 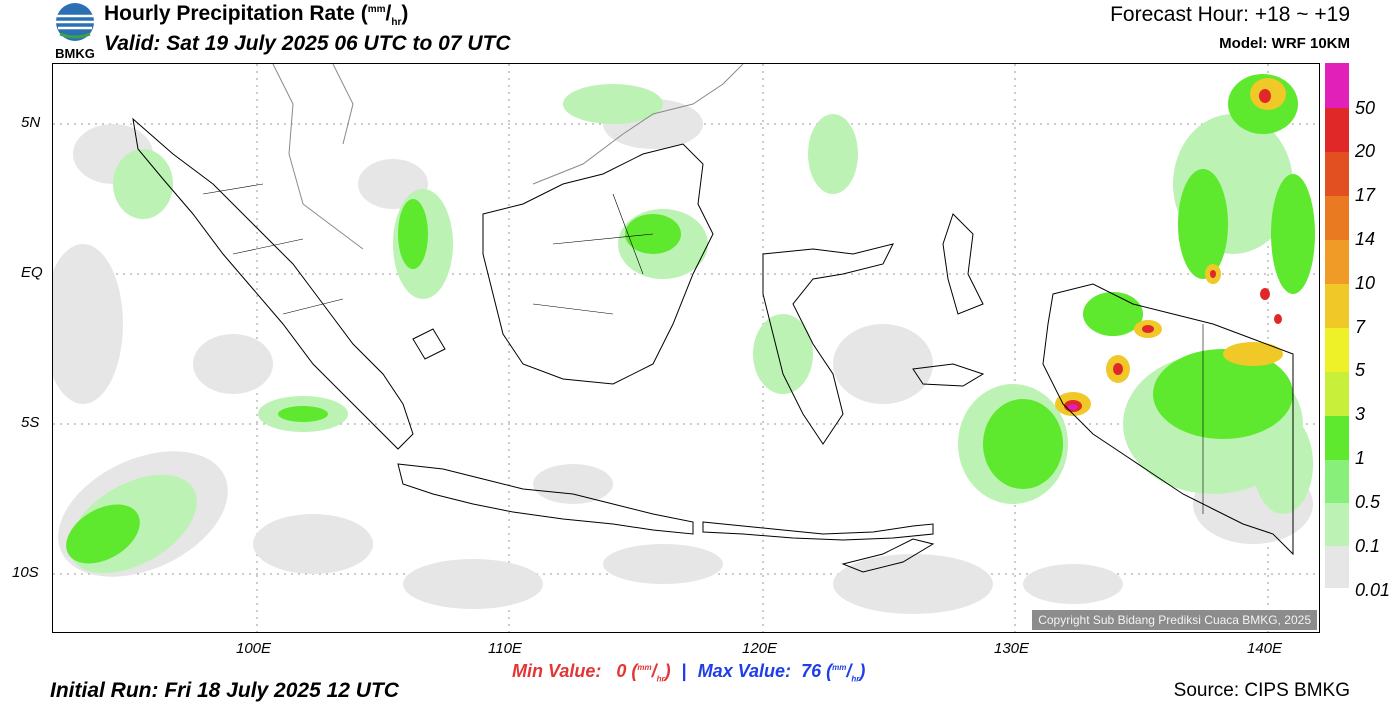 What do you see at coordinates (660, 679) in the screenshot?
I see `min-unit-sub: hr` at bounding box center [660, 679].